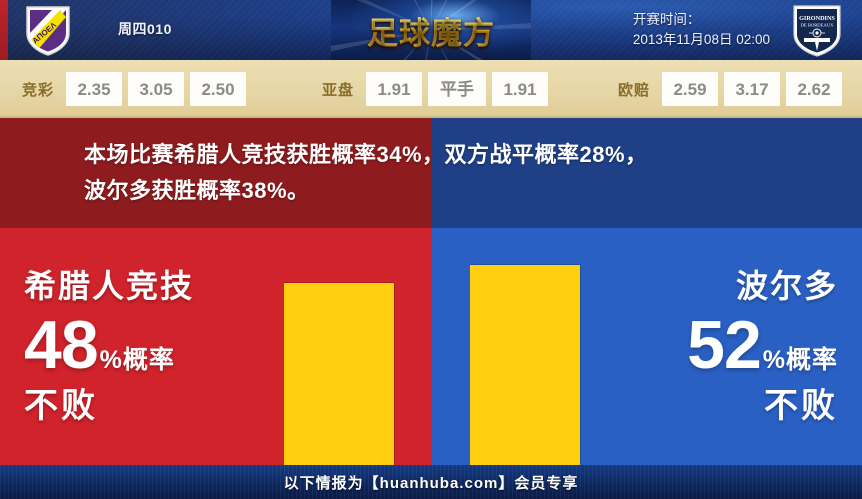 The height and width of the screenshot is (499, 862). I want to click on odds-cell-draw: 3.17, so click(752, 89).